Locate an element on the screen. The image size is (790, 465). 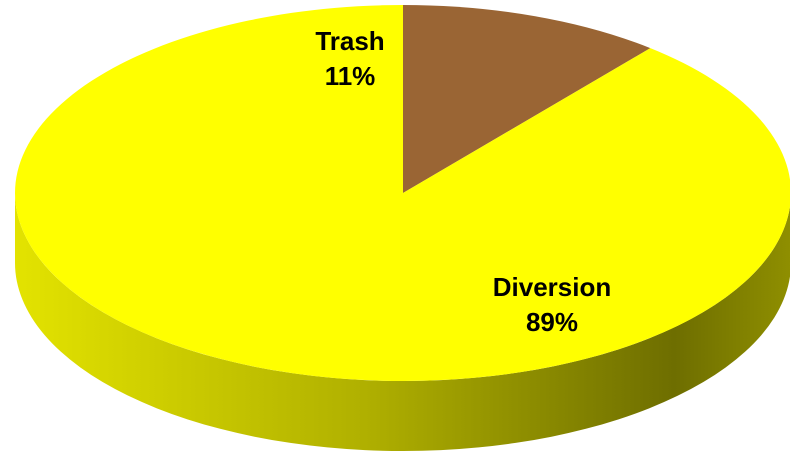
slice-value-label-diversion: 89% is located at coordinates (552, 322).